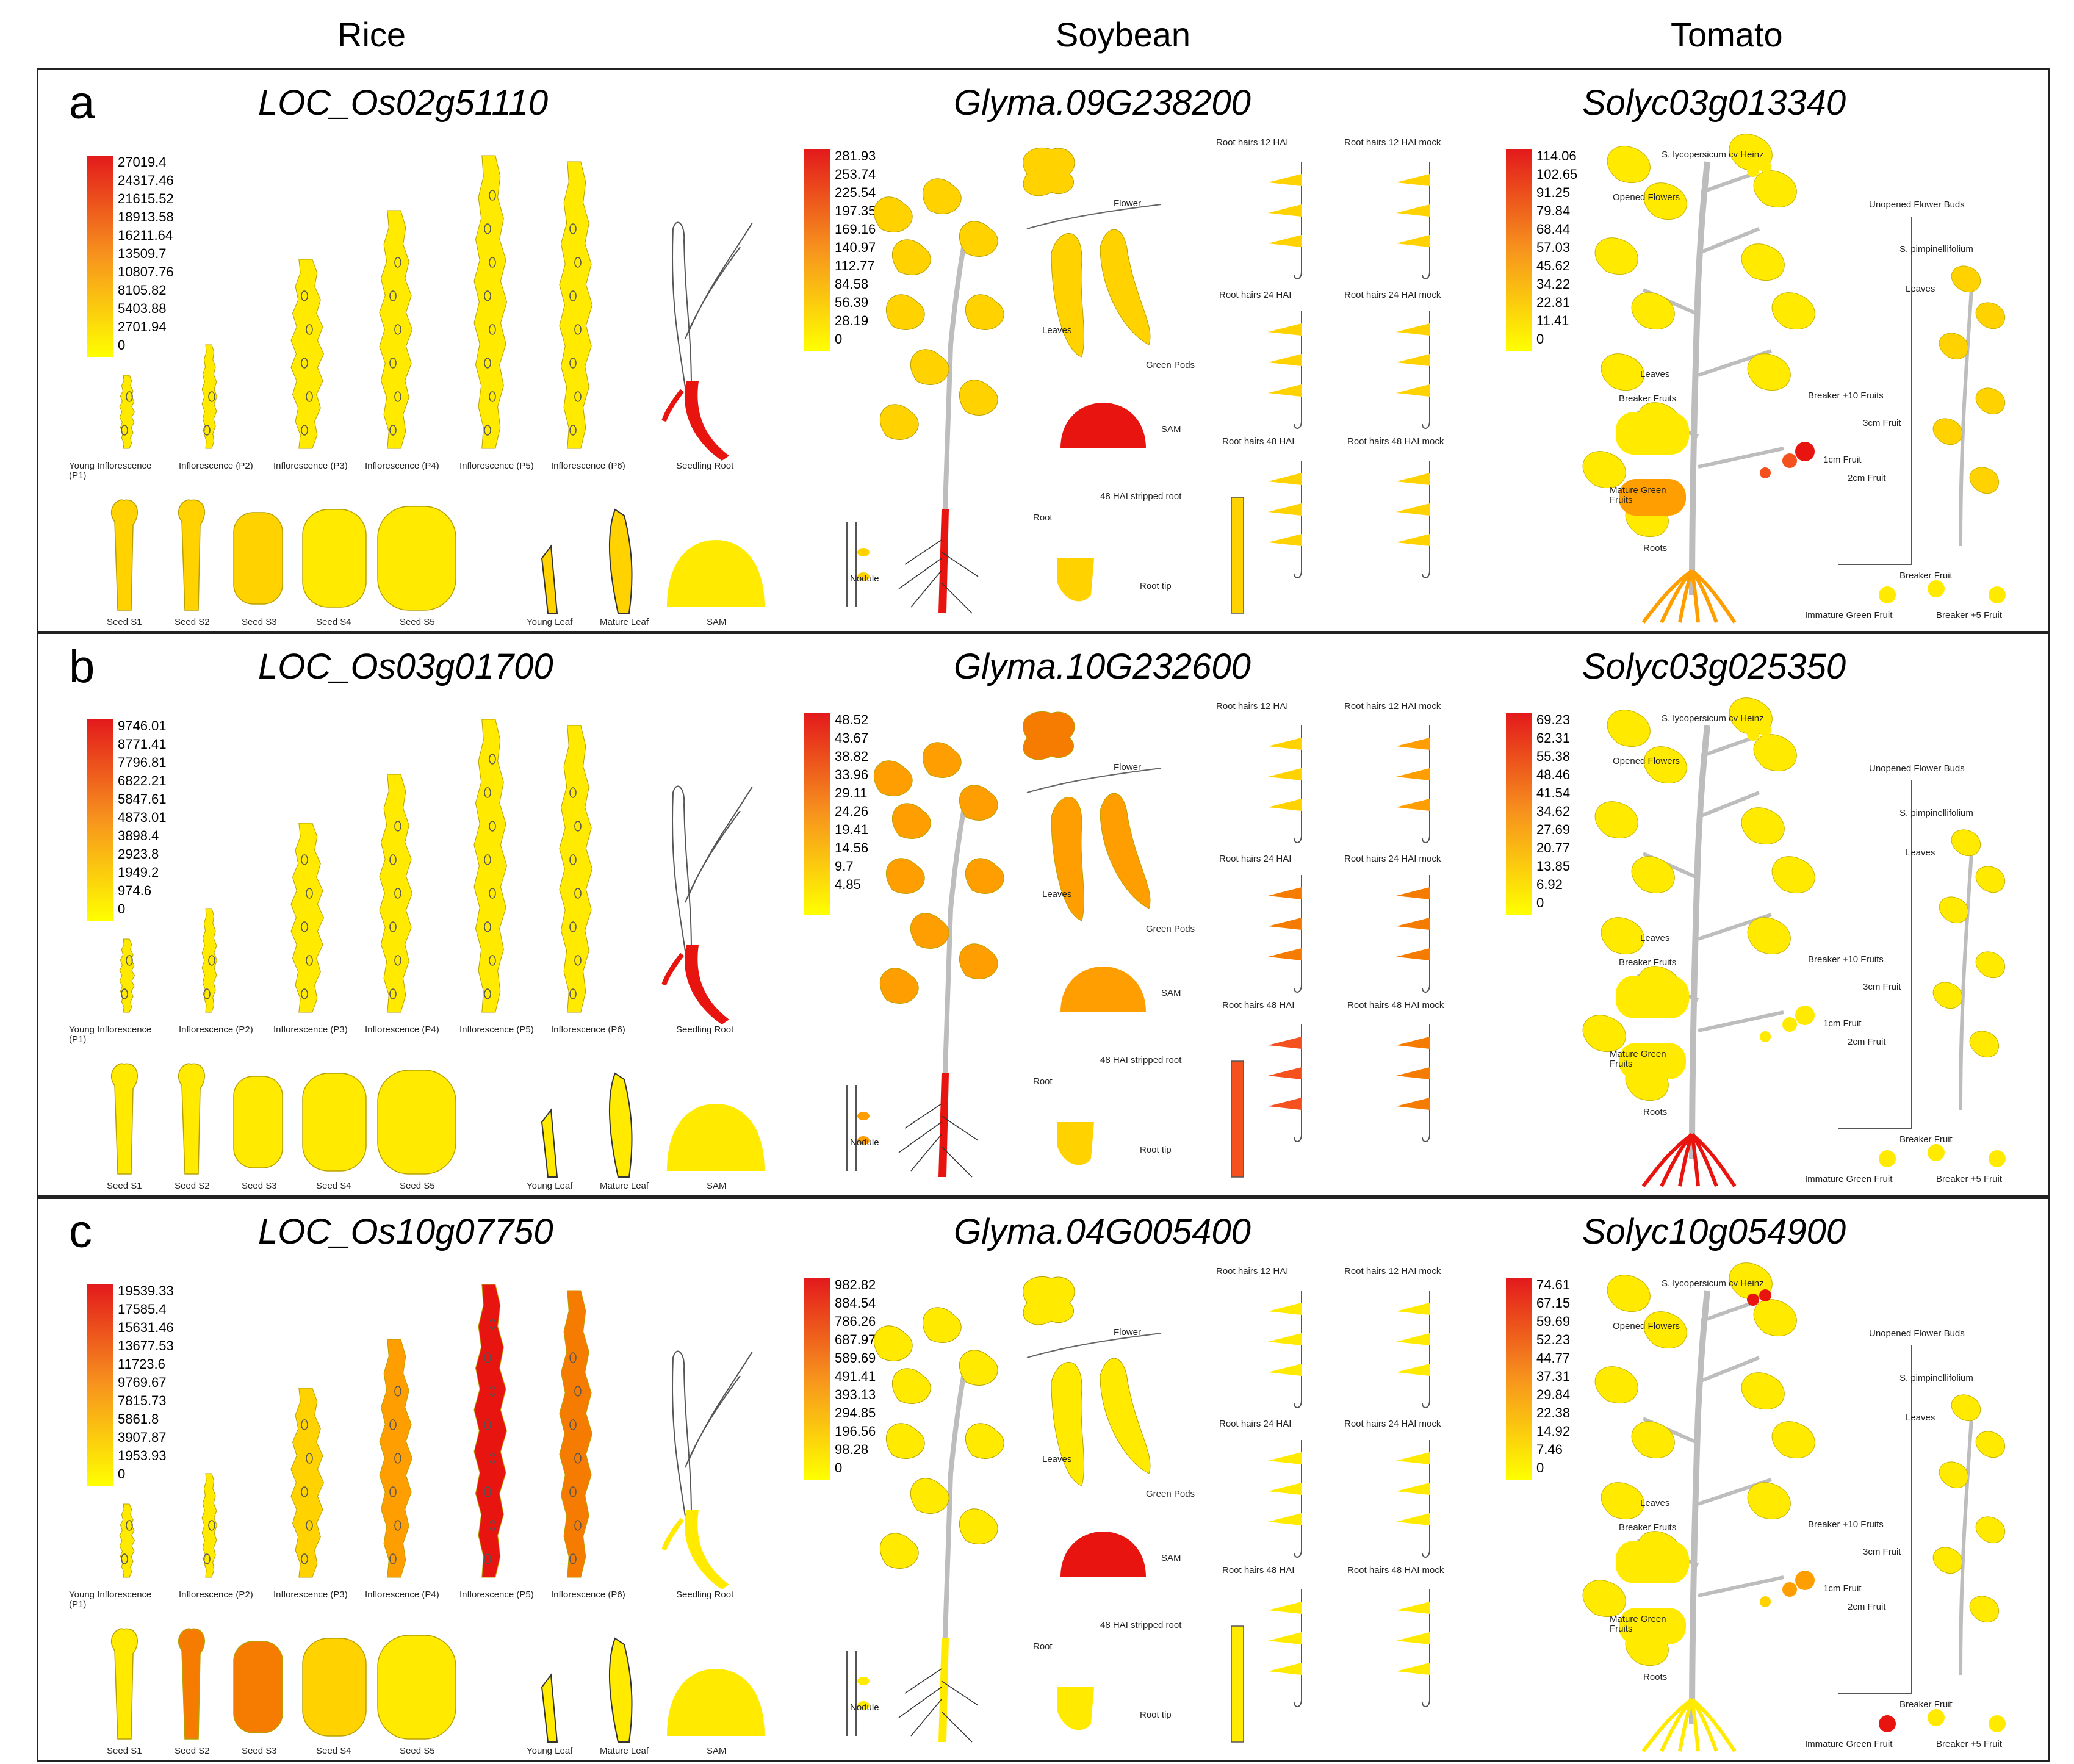 The image size is (2074, 1764). Describe the element at coordinates (864, 1708) in the screenshot. I see `label-soy-nodule: Nodule` at that location.